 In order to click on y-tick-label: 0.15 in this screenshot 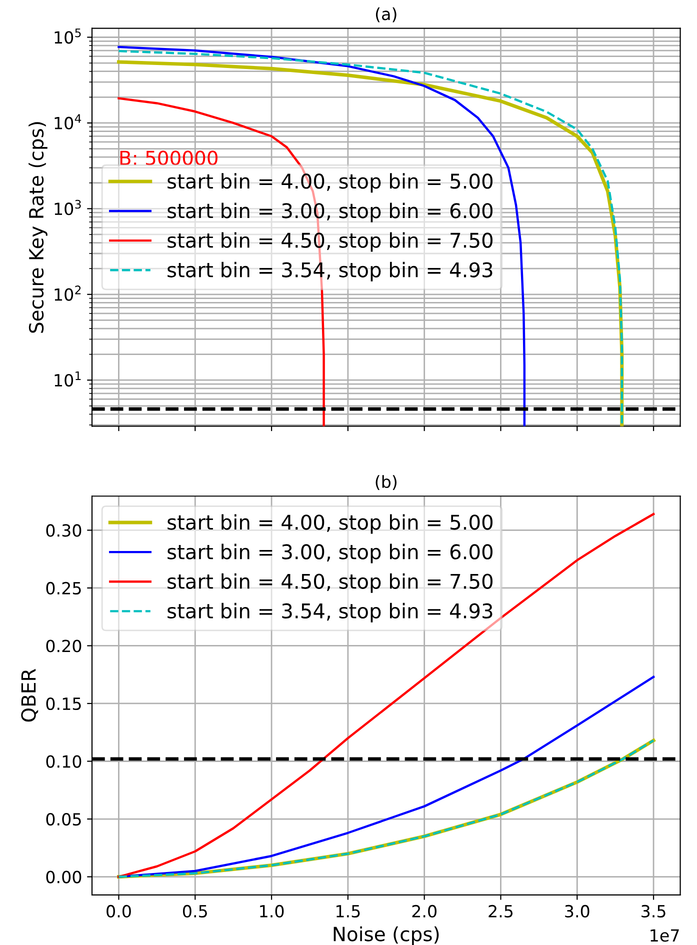, I will do `click(63, 703)`.